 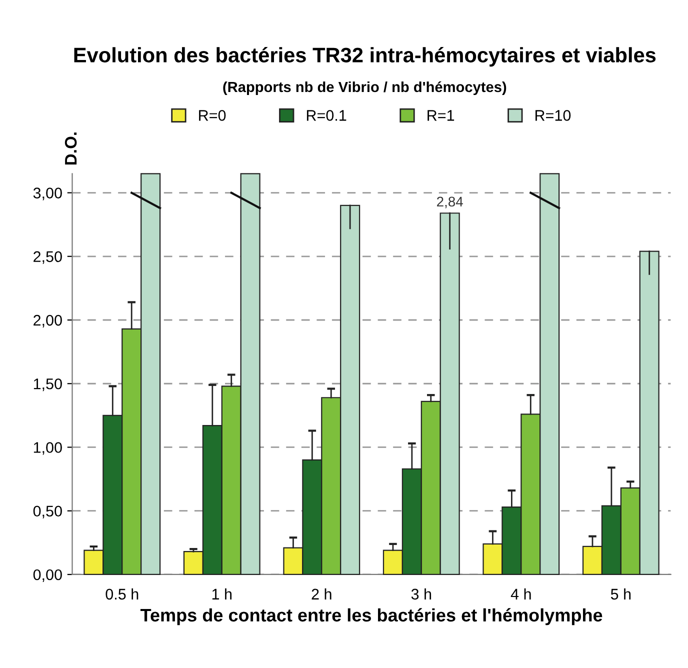 What do you see at coordinates (48, 321) in the screenshot?
I see `y-tick-label: 2,00` at bounding box center [48, 321].